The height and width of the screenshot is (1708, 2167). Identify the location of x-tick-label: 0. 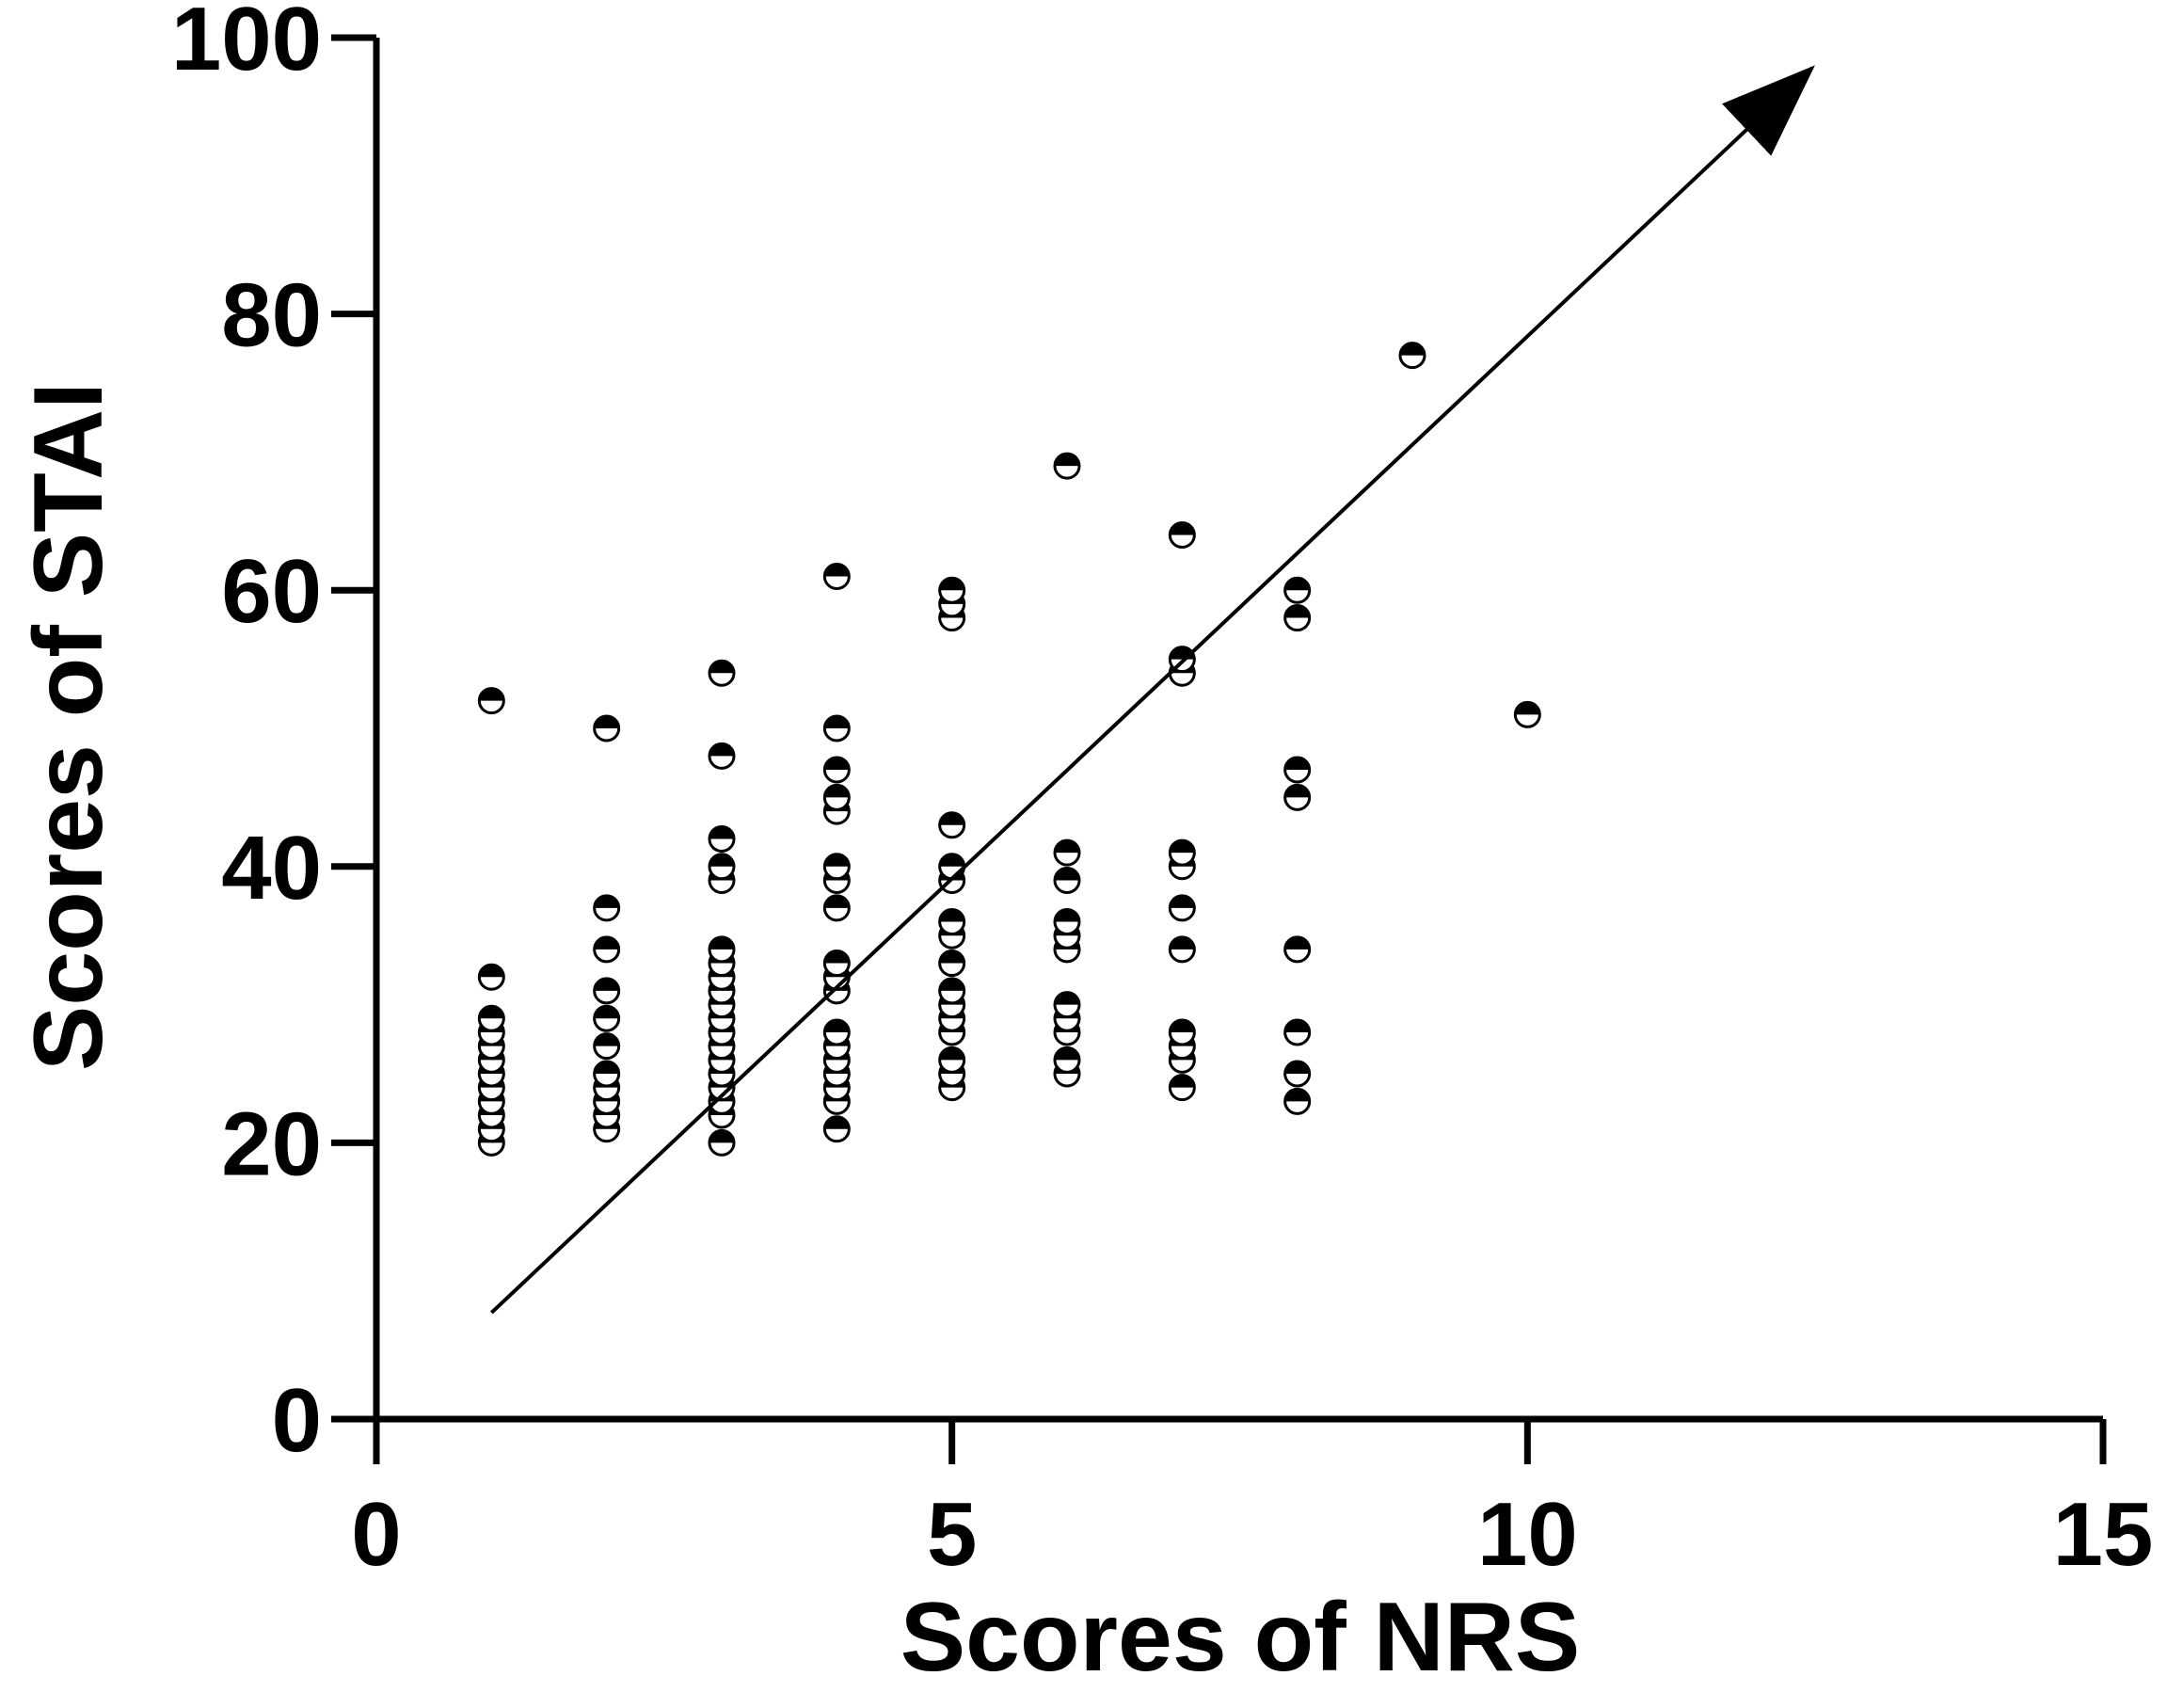
(376, 1534).